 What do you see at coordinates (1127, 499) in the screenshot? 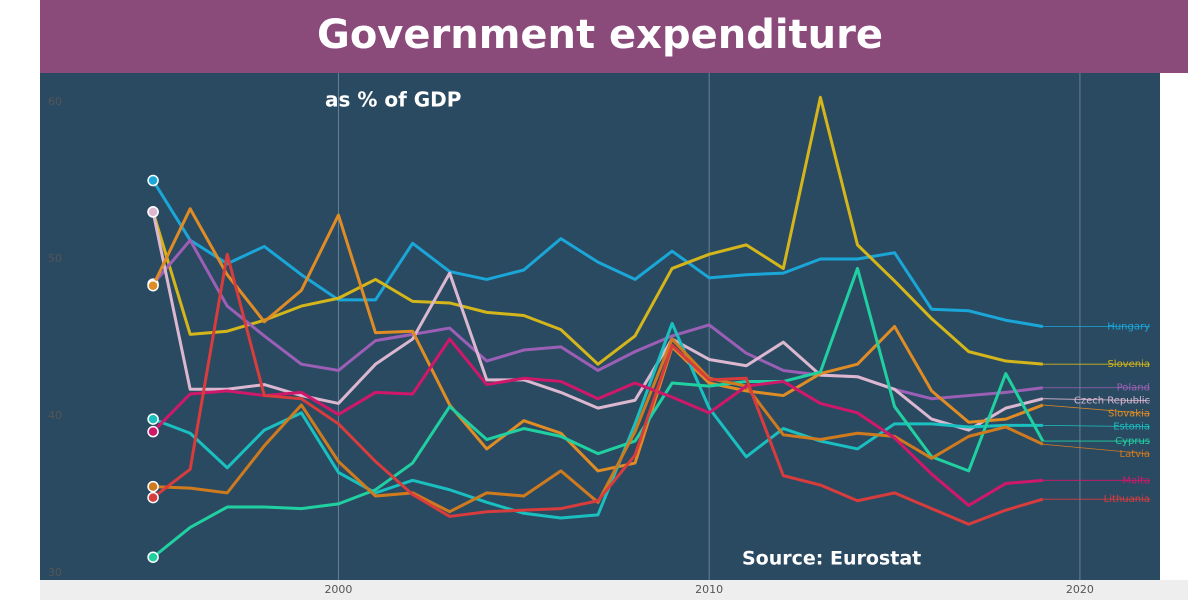
I see `legend-label: Lithuania` at bounding box center [1127, 499].